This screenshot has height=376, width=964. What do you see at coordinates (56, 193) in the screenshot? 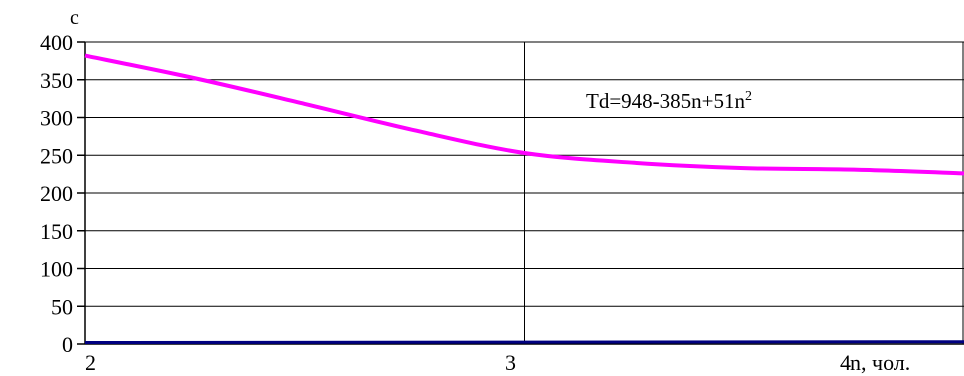
I see `y-tick-label: 200` at bounding box center [56, 193].